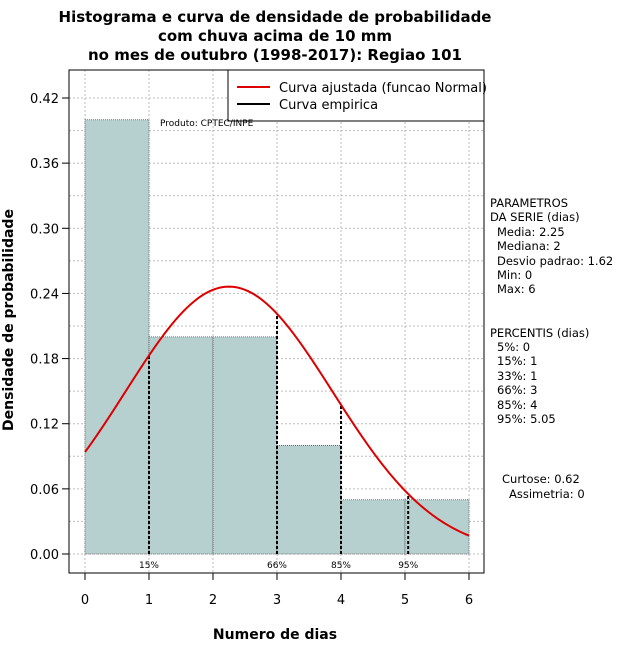 Image resolution: width=640 pixels, height=660 pixels. I want to click on param-median: Mediana: 2, so click(529, 246).